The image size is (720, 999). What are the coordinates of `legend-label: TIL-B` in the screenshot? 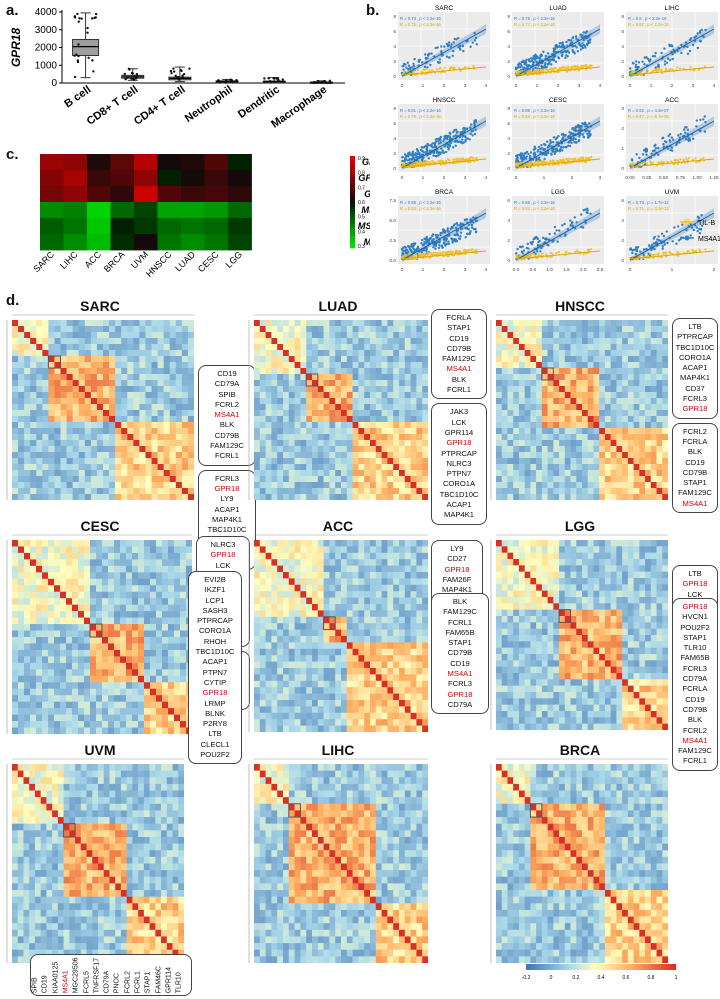 It's located at (706, 223).